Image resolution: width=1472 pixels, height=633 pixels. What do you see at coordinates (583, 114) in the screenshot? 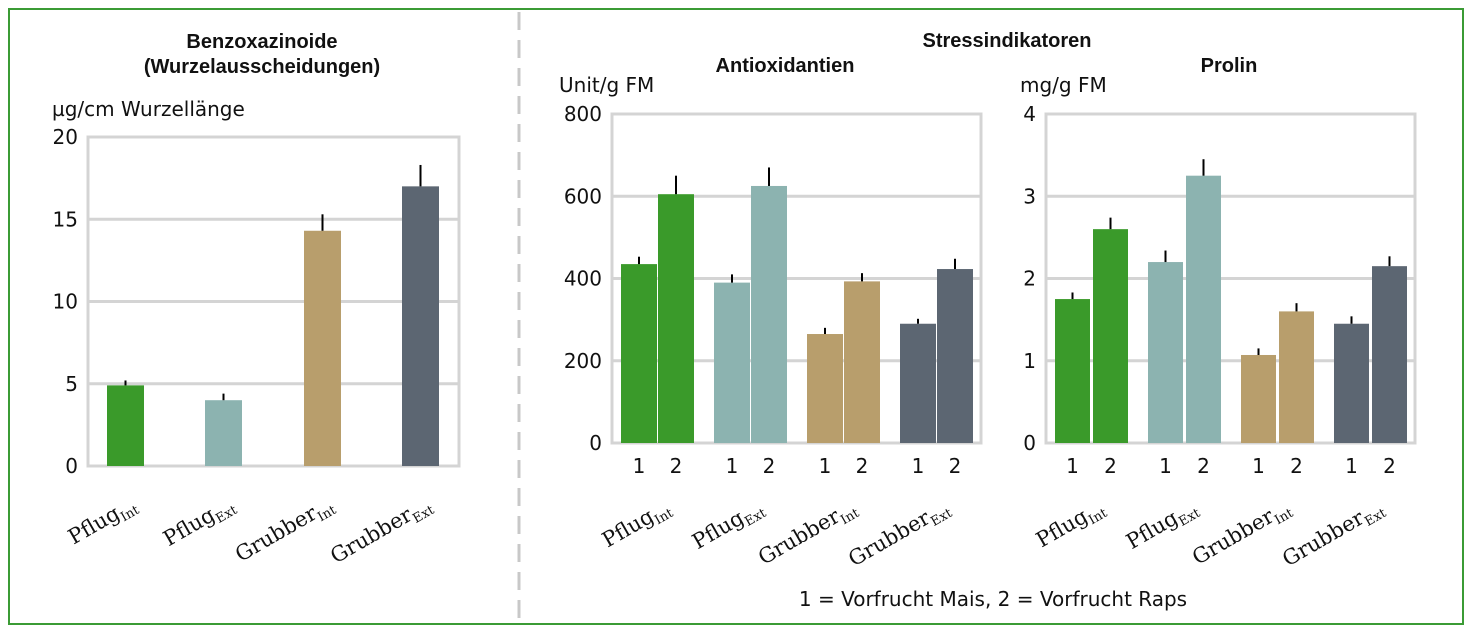
I see `y-tick-label: 800` at bounding box center [583, 114].